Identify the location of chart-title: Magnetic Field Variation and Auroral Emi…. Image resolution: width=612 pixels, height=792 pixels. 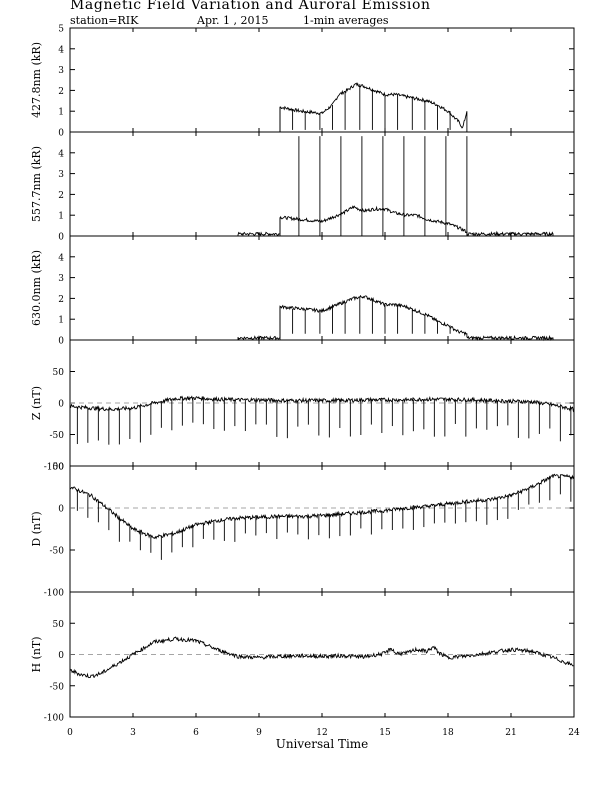
(250, 6).